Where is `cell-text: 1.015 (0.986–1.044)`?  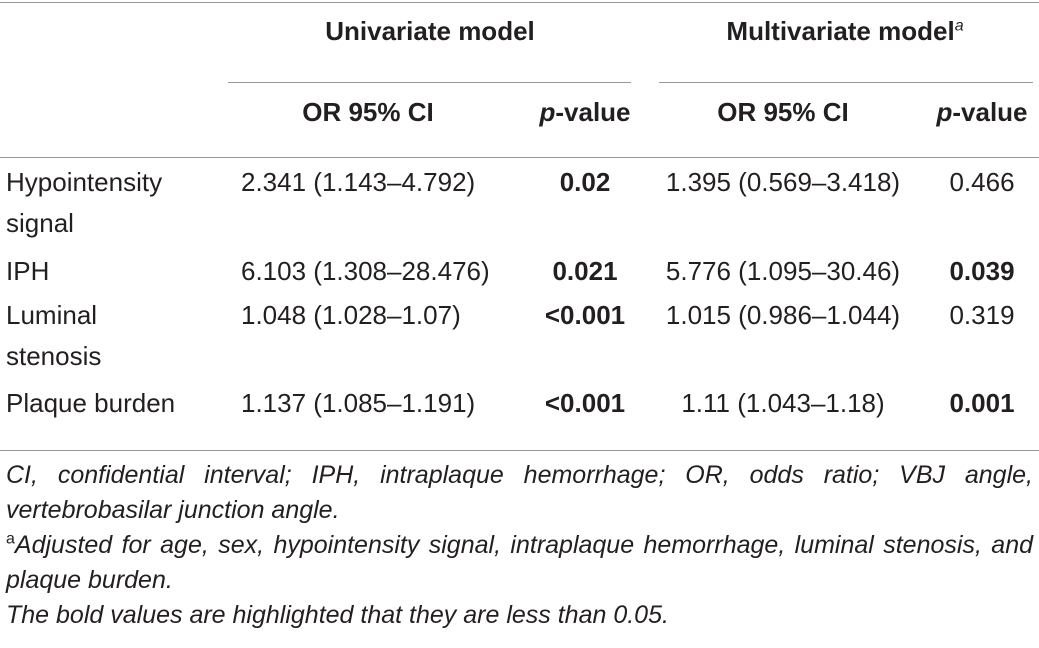
cell-text: 1.015 (0.986–1.044) is located at coordinates (783, 315).